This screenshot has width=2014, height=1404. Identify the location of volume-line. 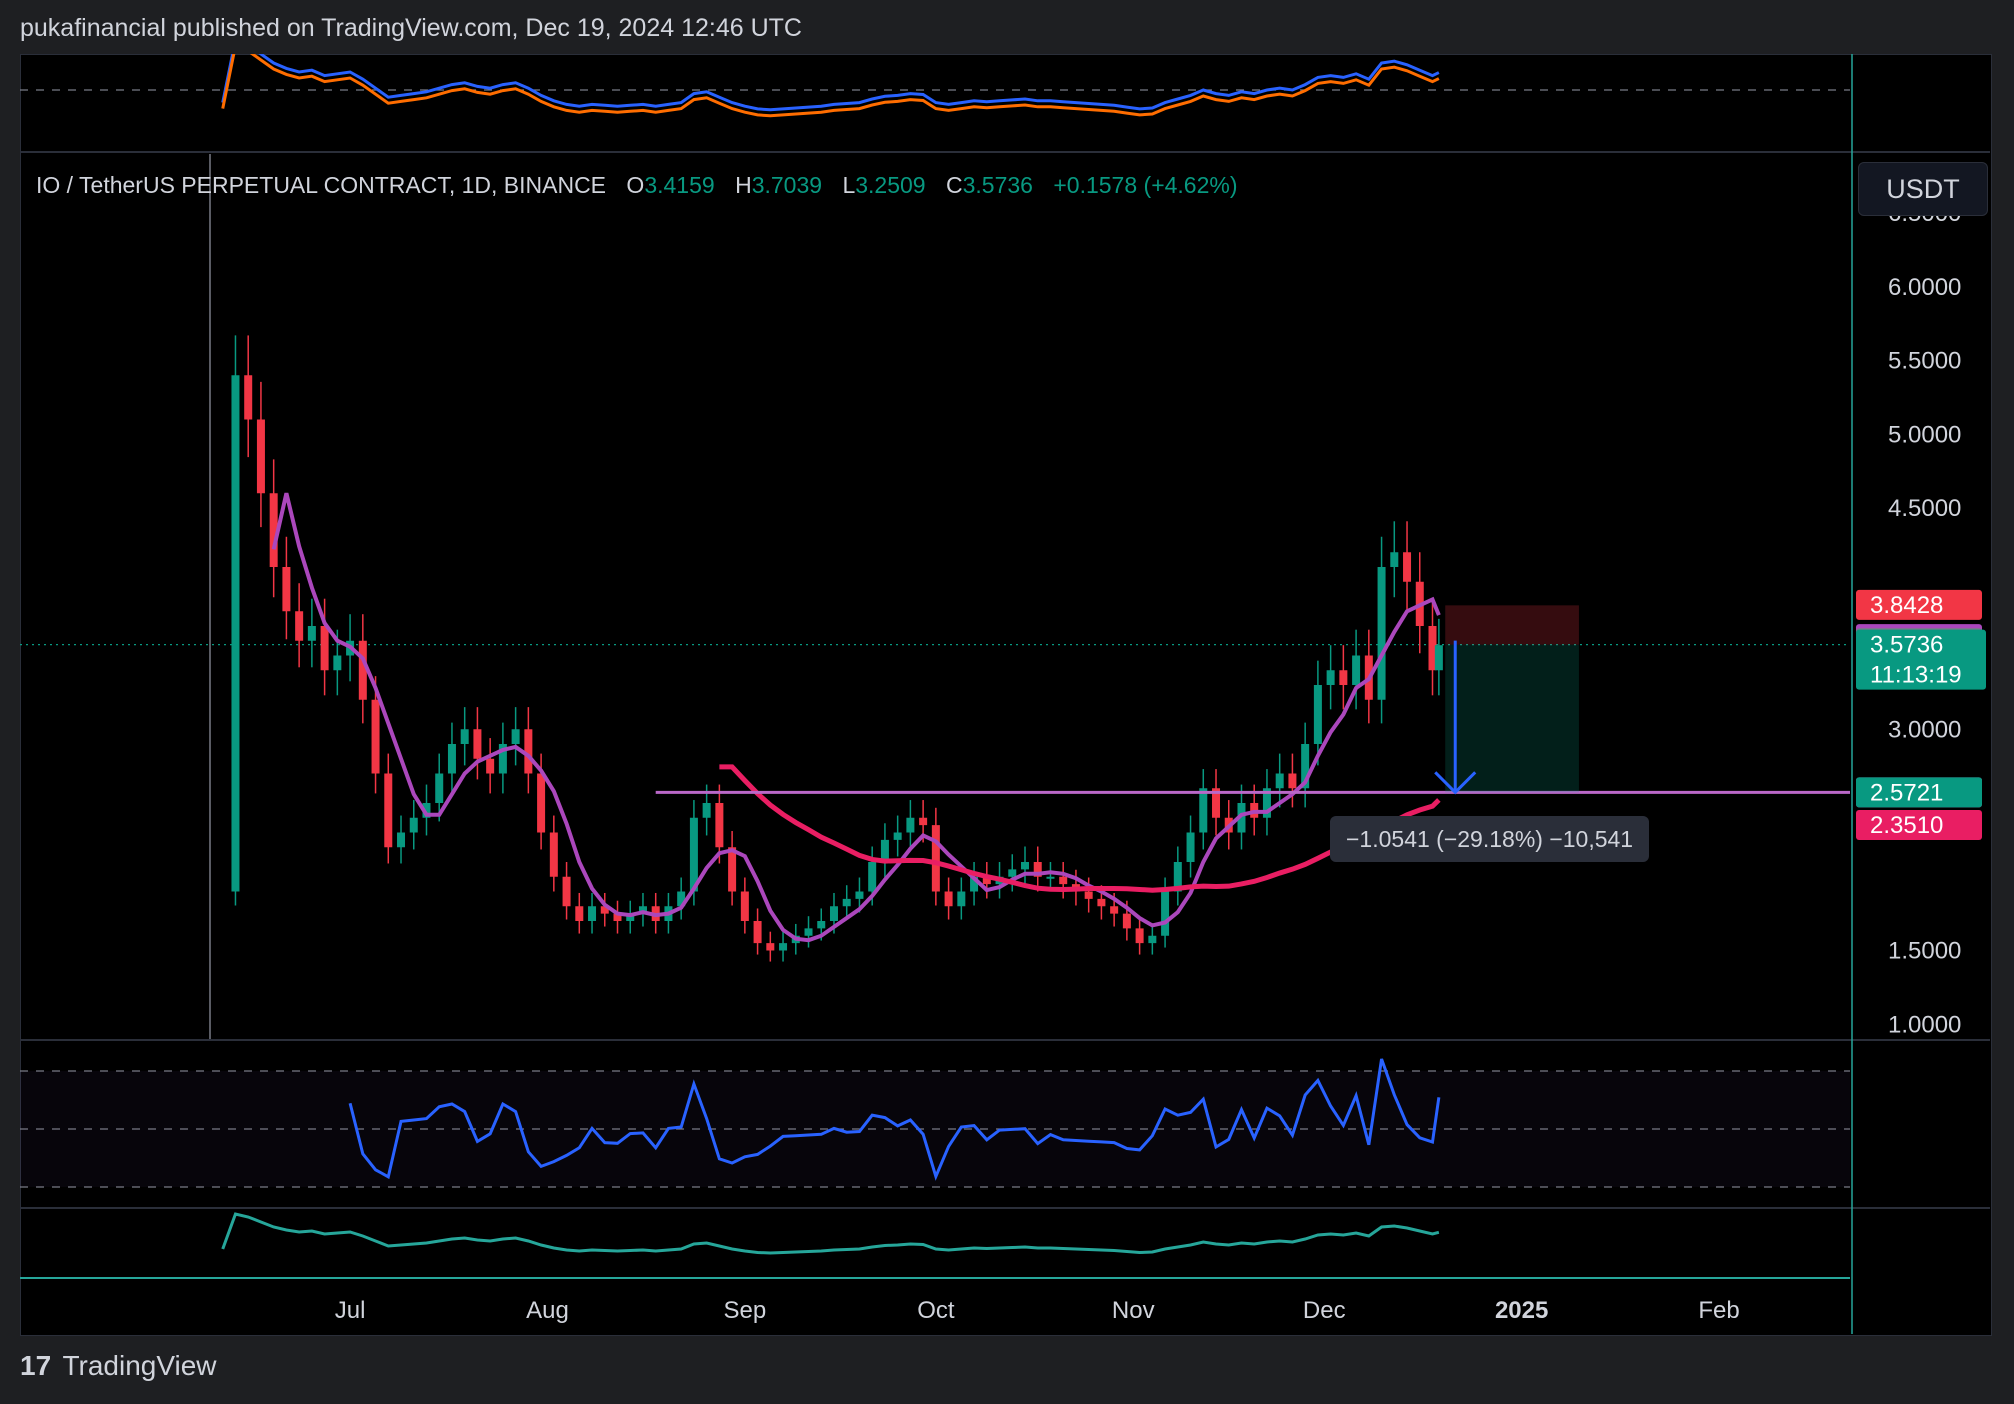
(830, 1233).